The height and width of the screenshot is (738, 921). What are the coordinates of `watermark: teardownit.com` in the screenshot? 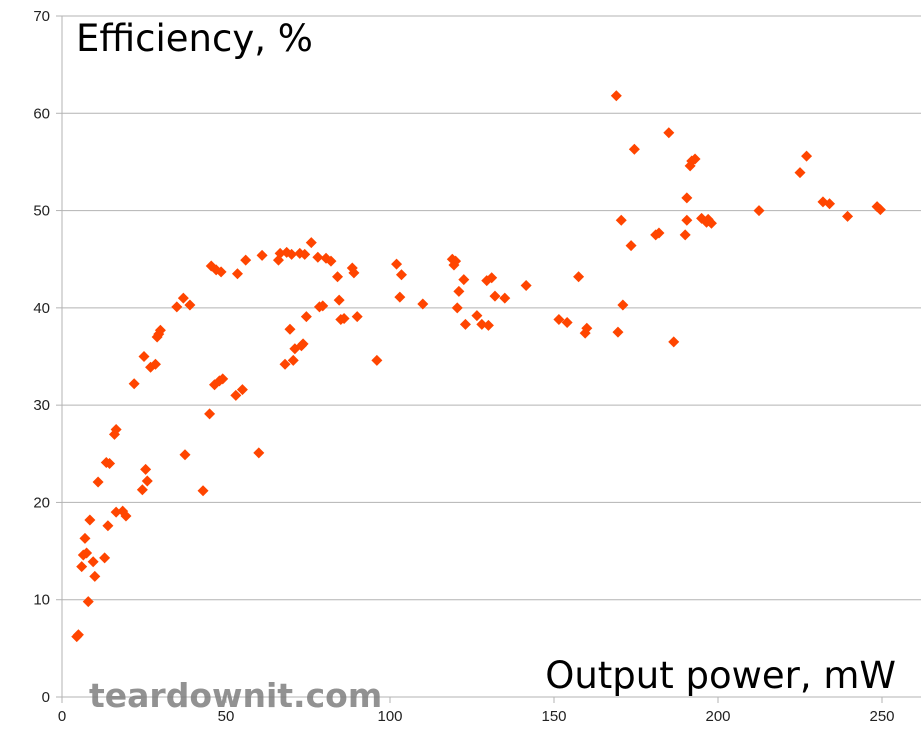 It's located at (235, 695).